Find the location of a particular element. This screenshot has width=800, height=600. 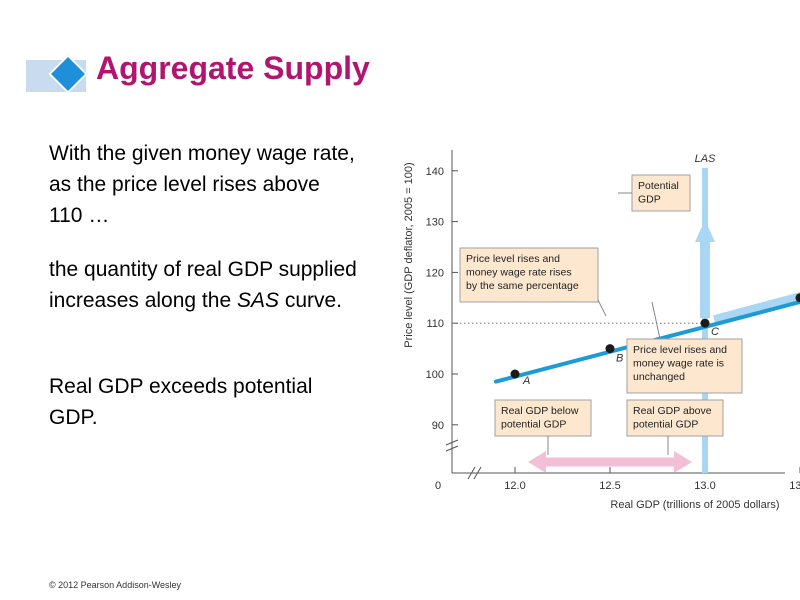

wage-unchanged-annotation-line-3: unchanged is located at coordinates (659, 377).